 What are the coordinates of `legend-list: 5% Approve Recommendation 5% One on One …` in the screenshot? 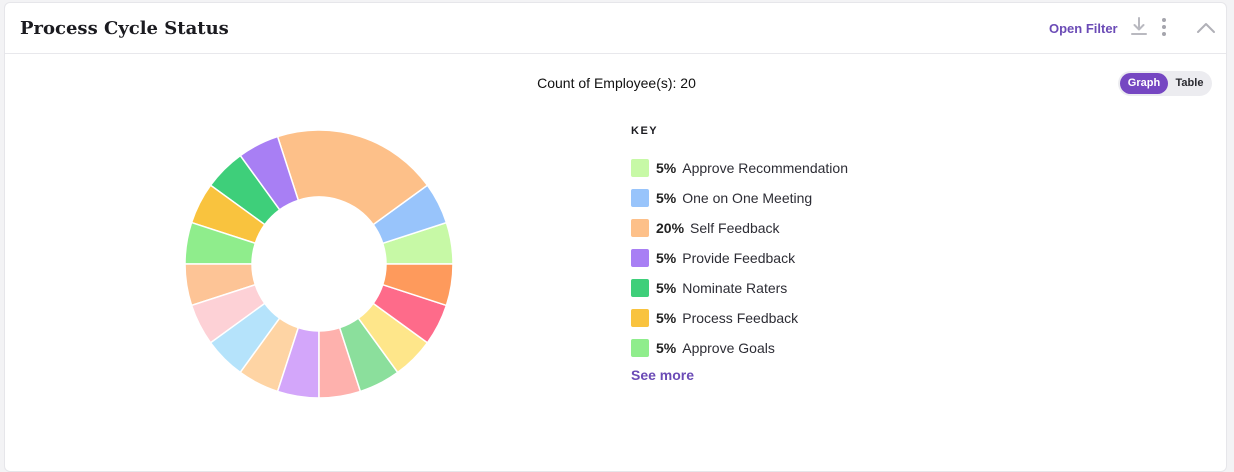 It's located at (739, 258).